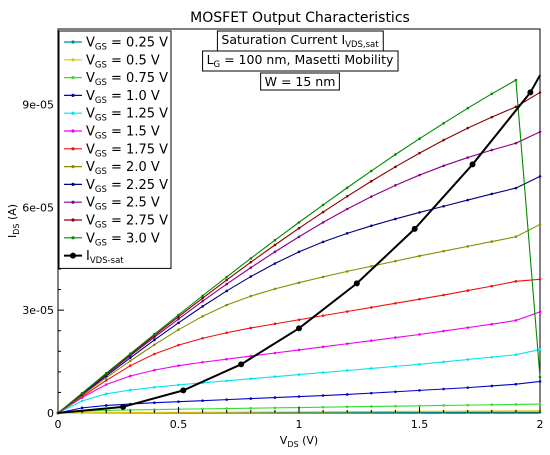  I want to click on annotation-box, so click(300, 61).